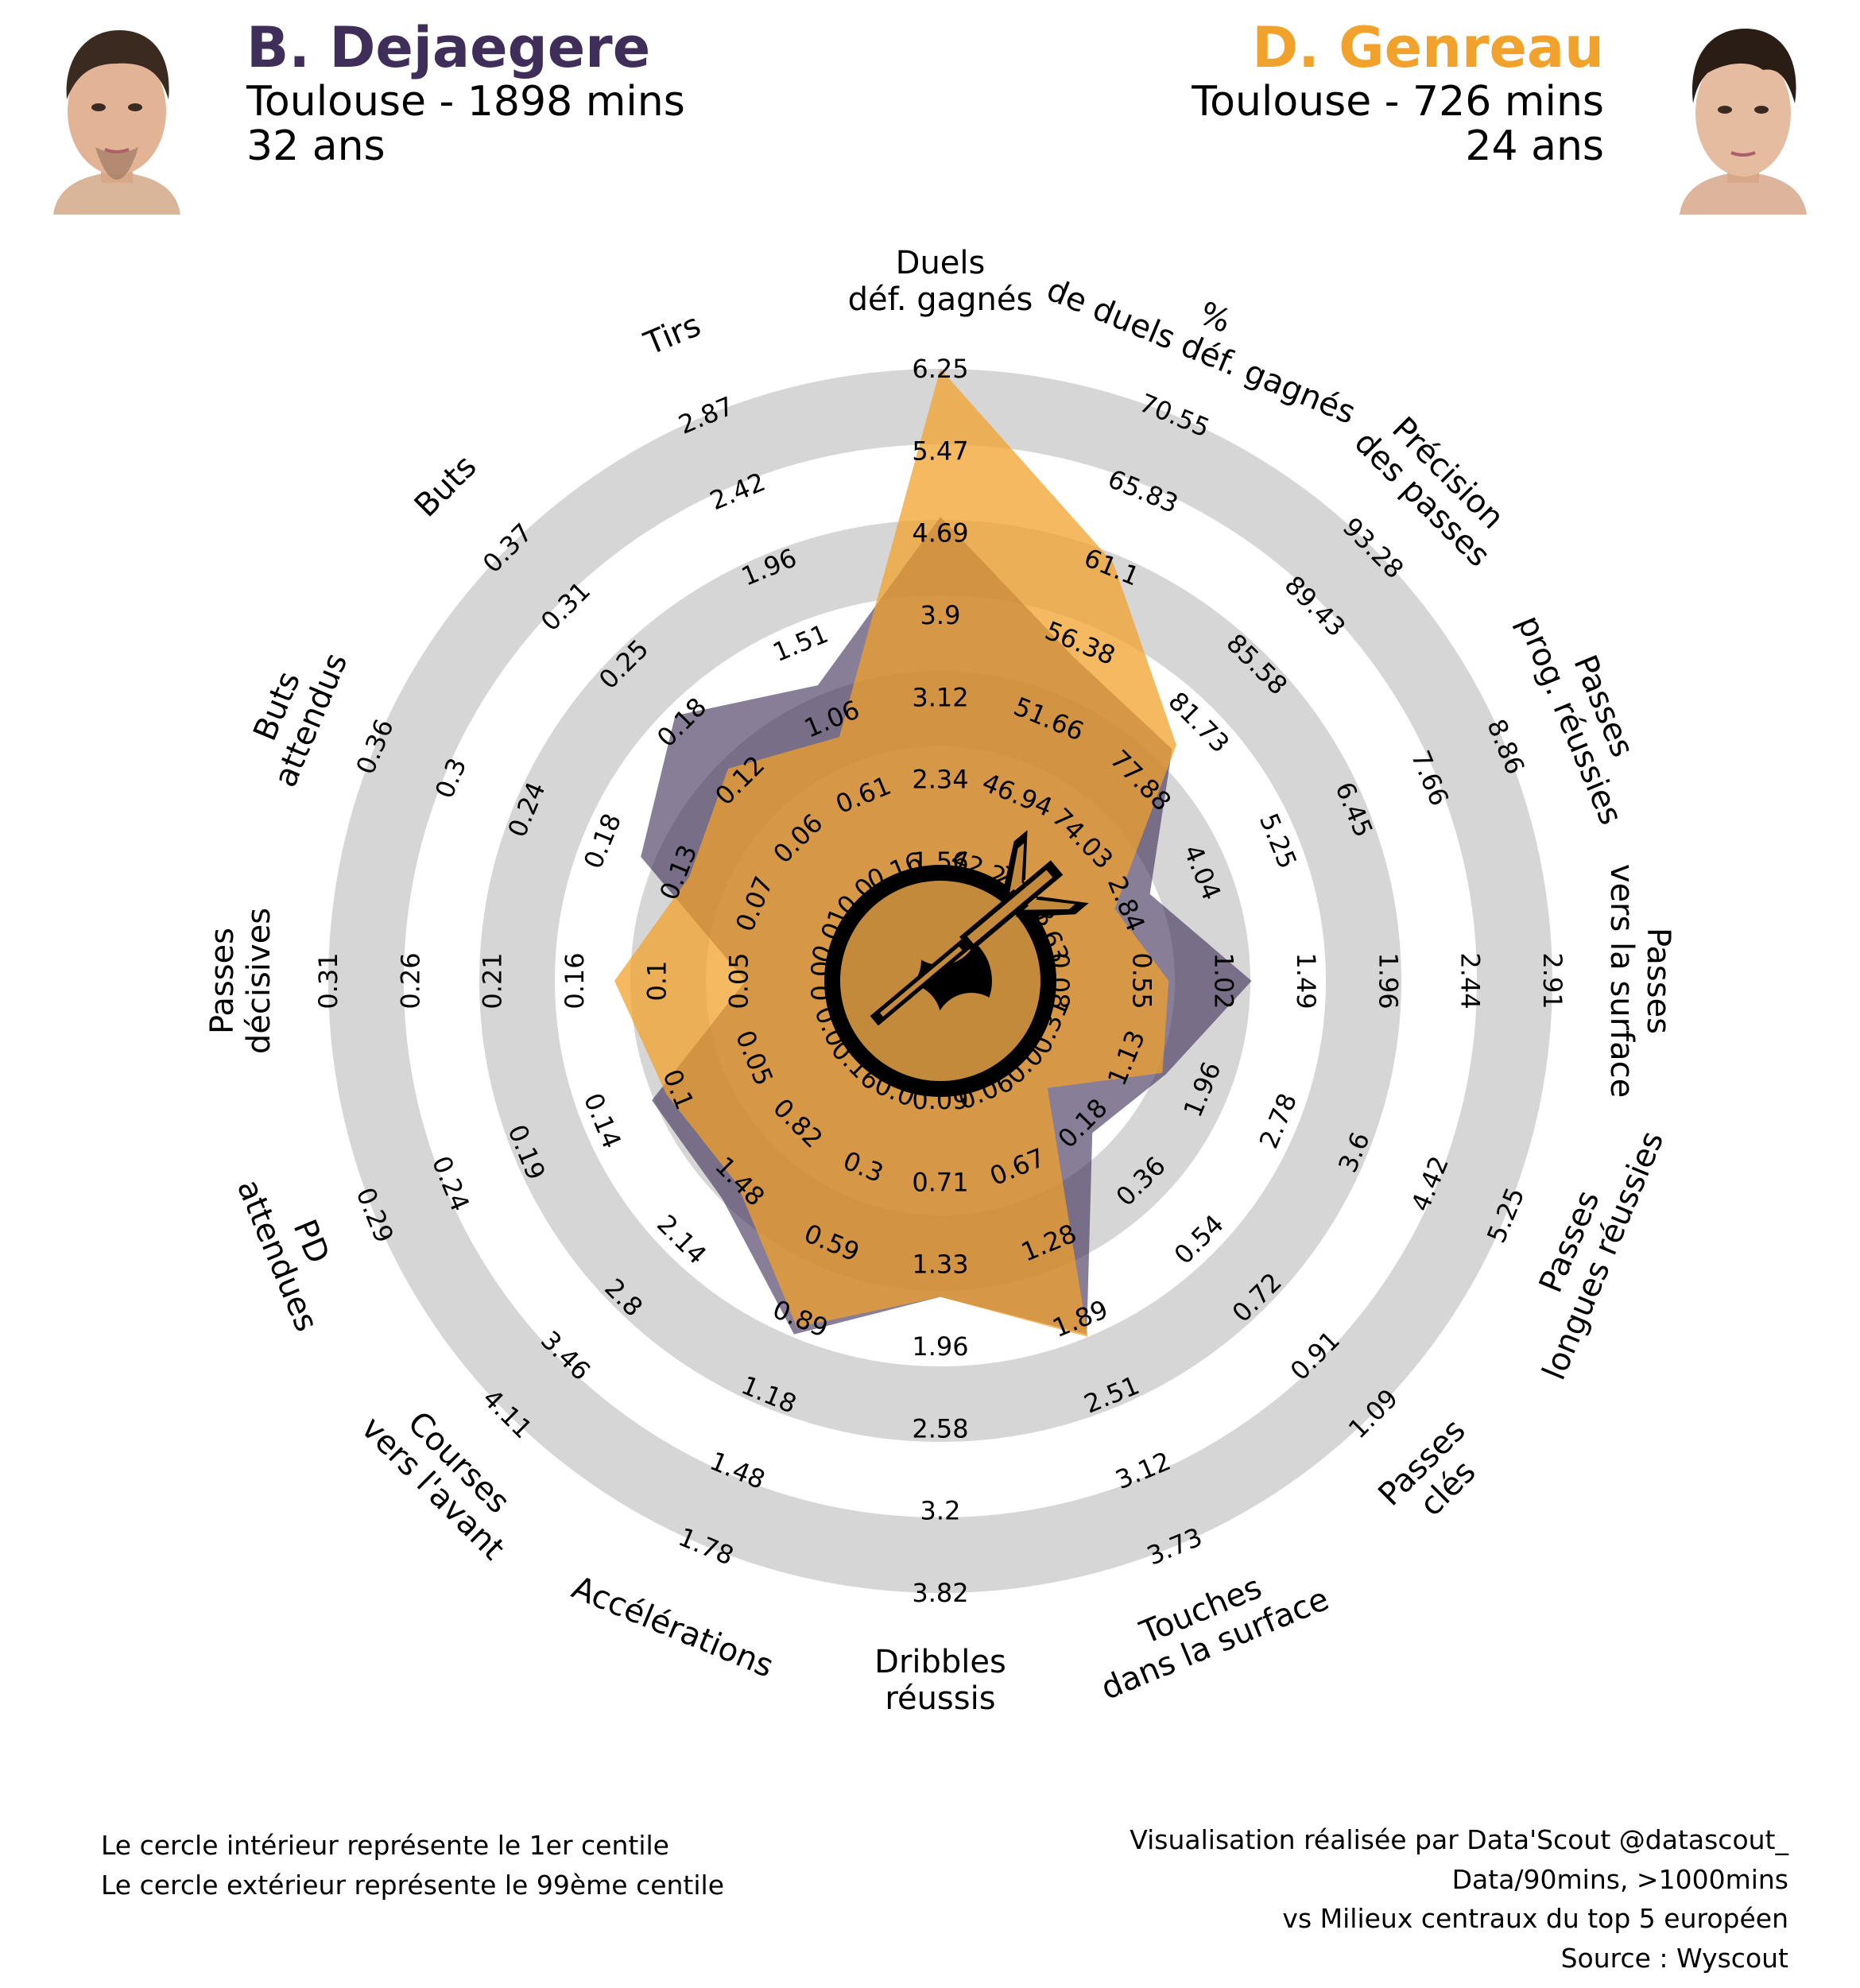 The width and height of the screenshot is (1860, 1988). I want to click on tick-label: 1.33, so click(940, 1265).